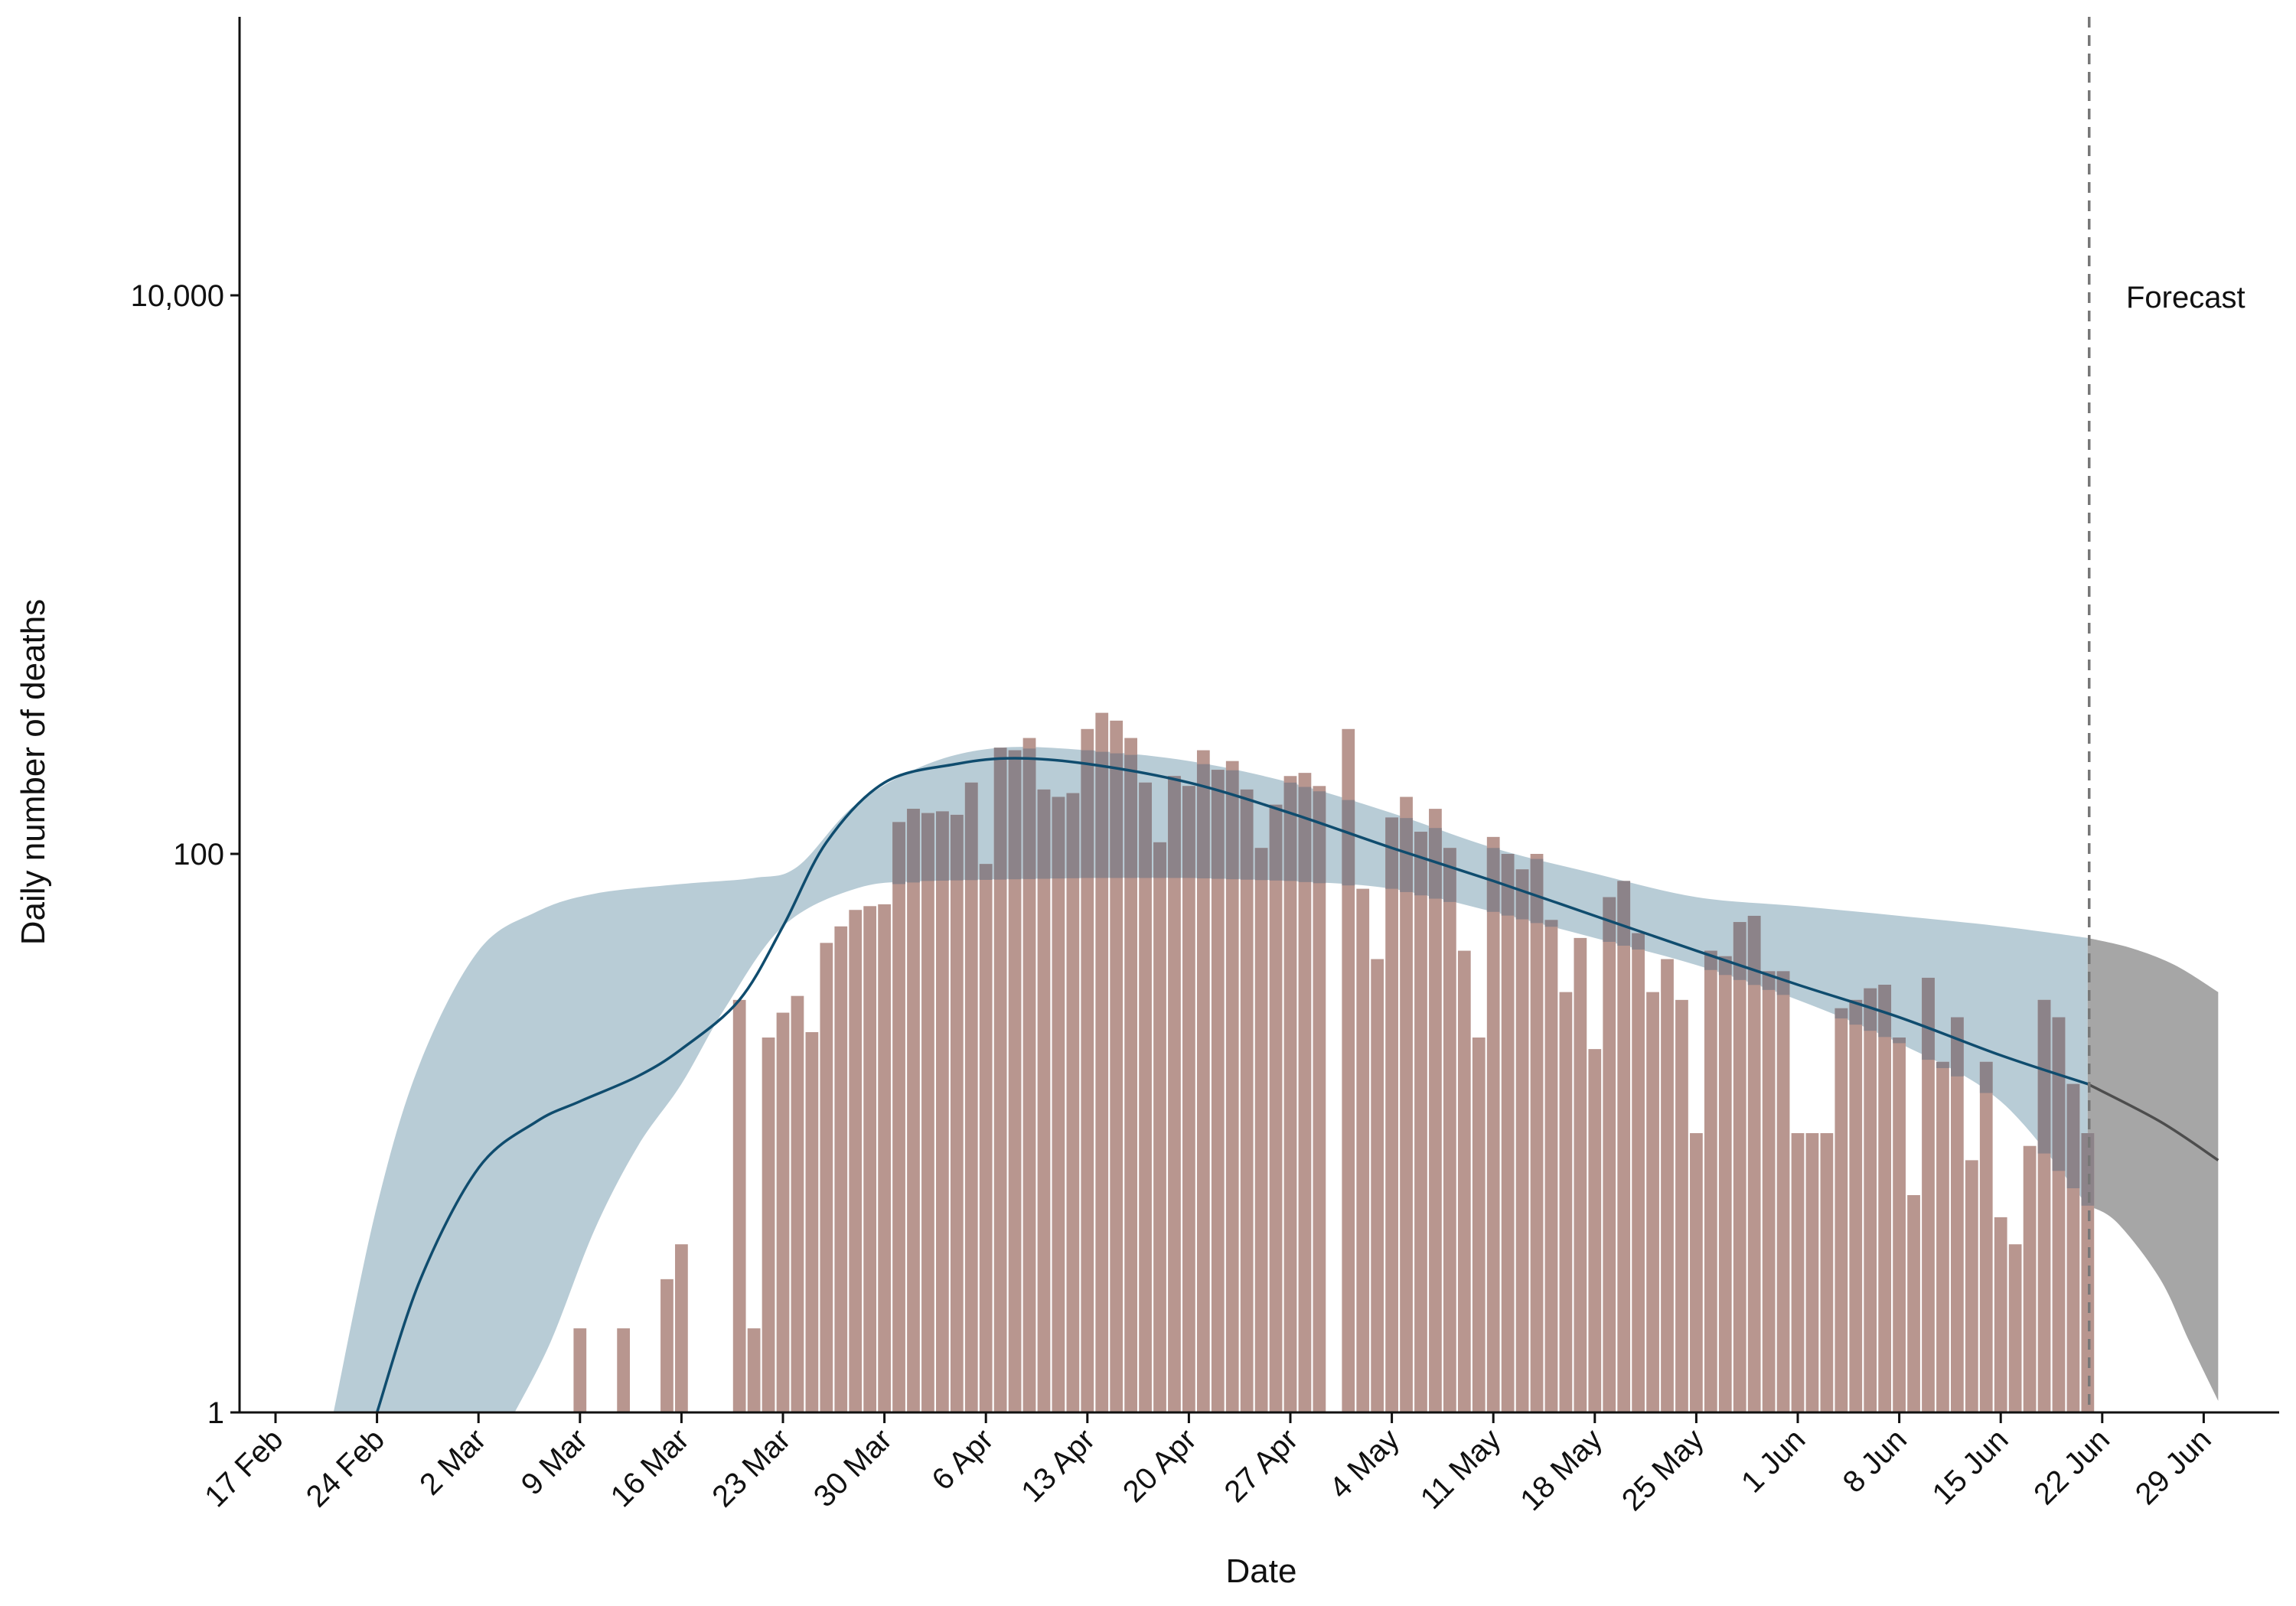 The height and width of the screenshot is (1606, 2296). What do you see at coordinates (177, 296) in the screenshot?
I see `y-tick-label: 10,000` at bounding box center [177, 296].